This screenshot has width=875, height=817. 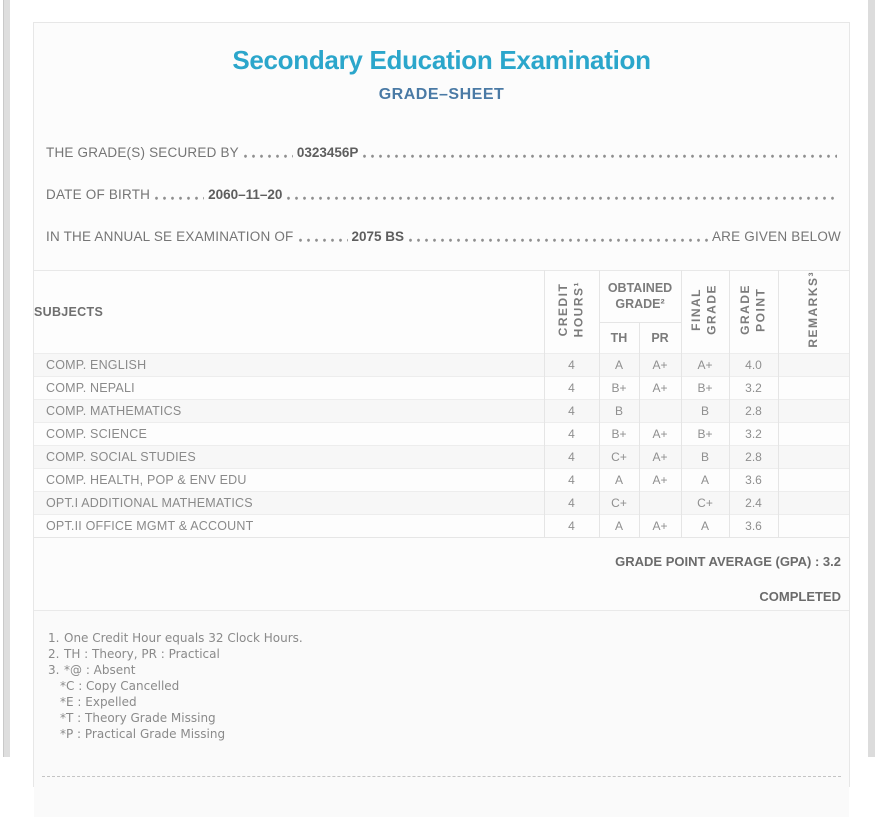 I want to click on footnote-line: *P : Practical Grade Missing, so click(x=448, y=734).